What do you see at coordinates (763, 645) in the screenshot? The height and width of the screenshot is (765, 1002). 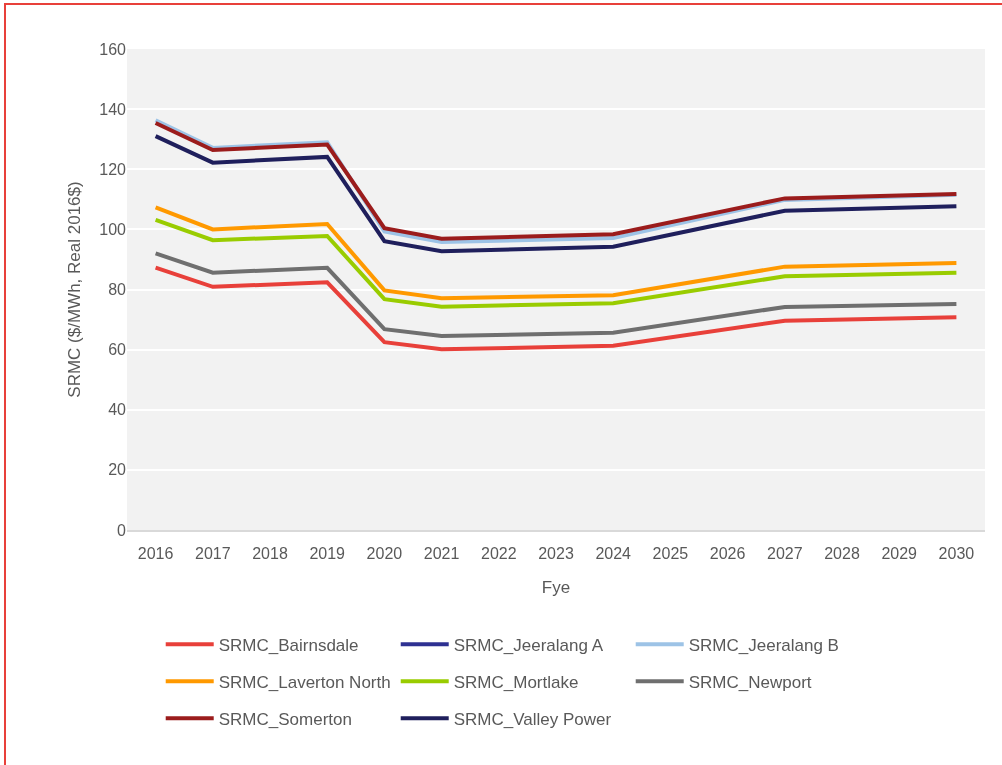 I see `legend-label: SRMC_Jeeralang B` at bounding box center [763, 645].